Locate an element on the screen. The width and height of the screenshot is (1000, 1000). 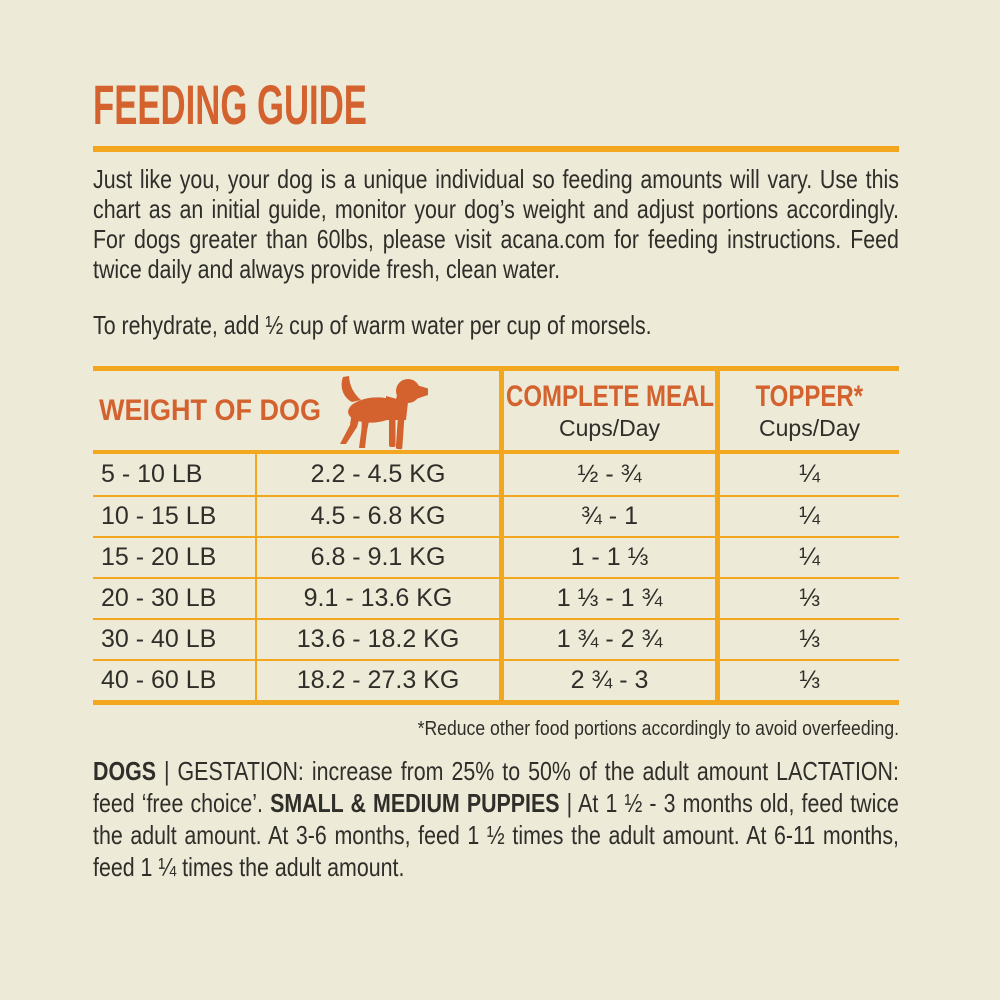
cell-complete-meal: 2 ¾ - 3 is located at coordinates (607, 680).